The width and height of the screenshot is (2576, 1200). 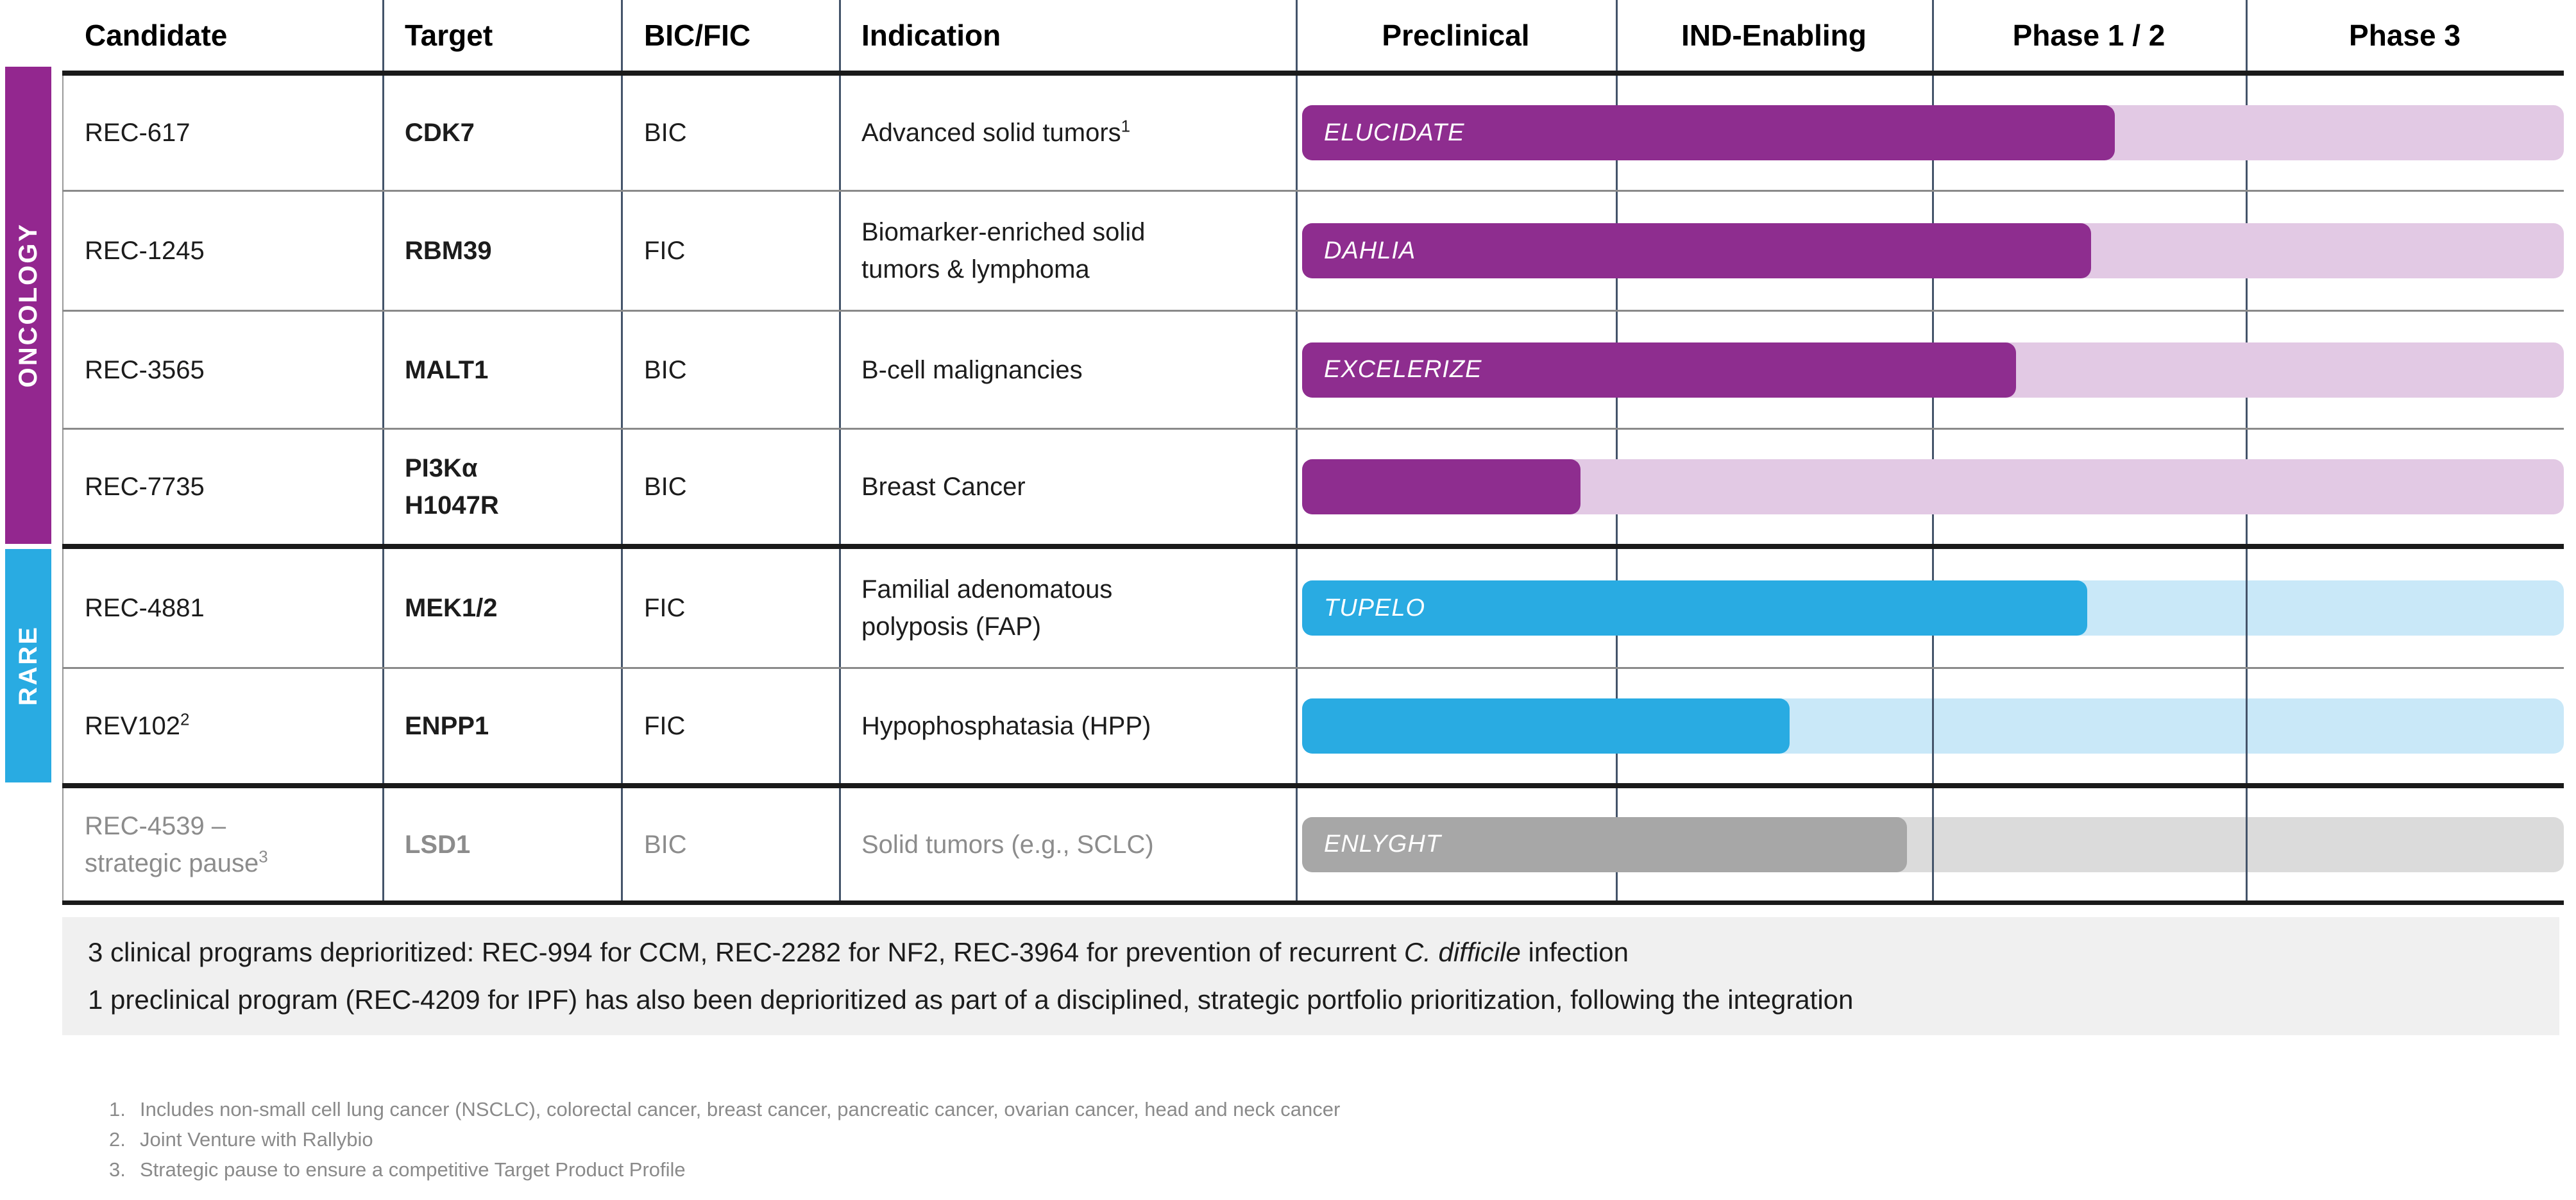 I want to click on candidate-name: REV102, so click(x=132, y=726).